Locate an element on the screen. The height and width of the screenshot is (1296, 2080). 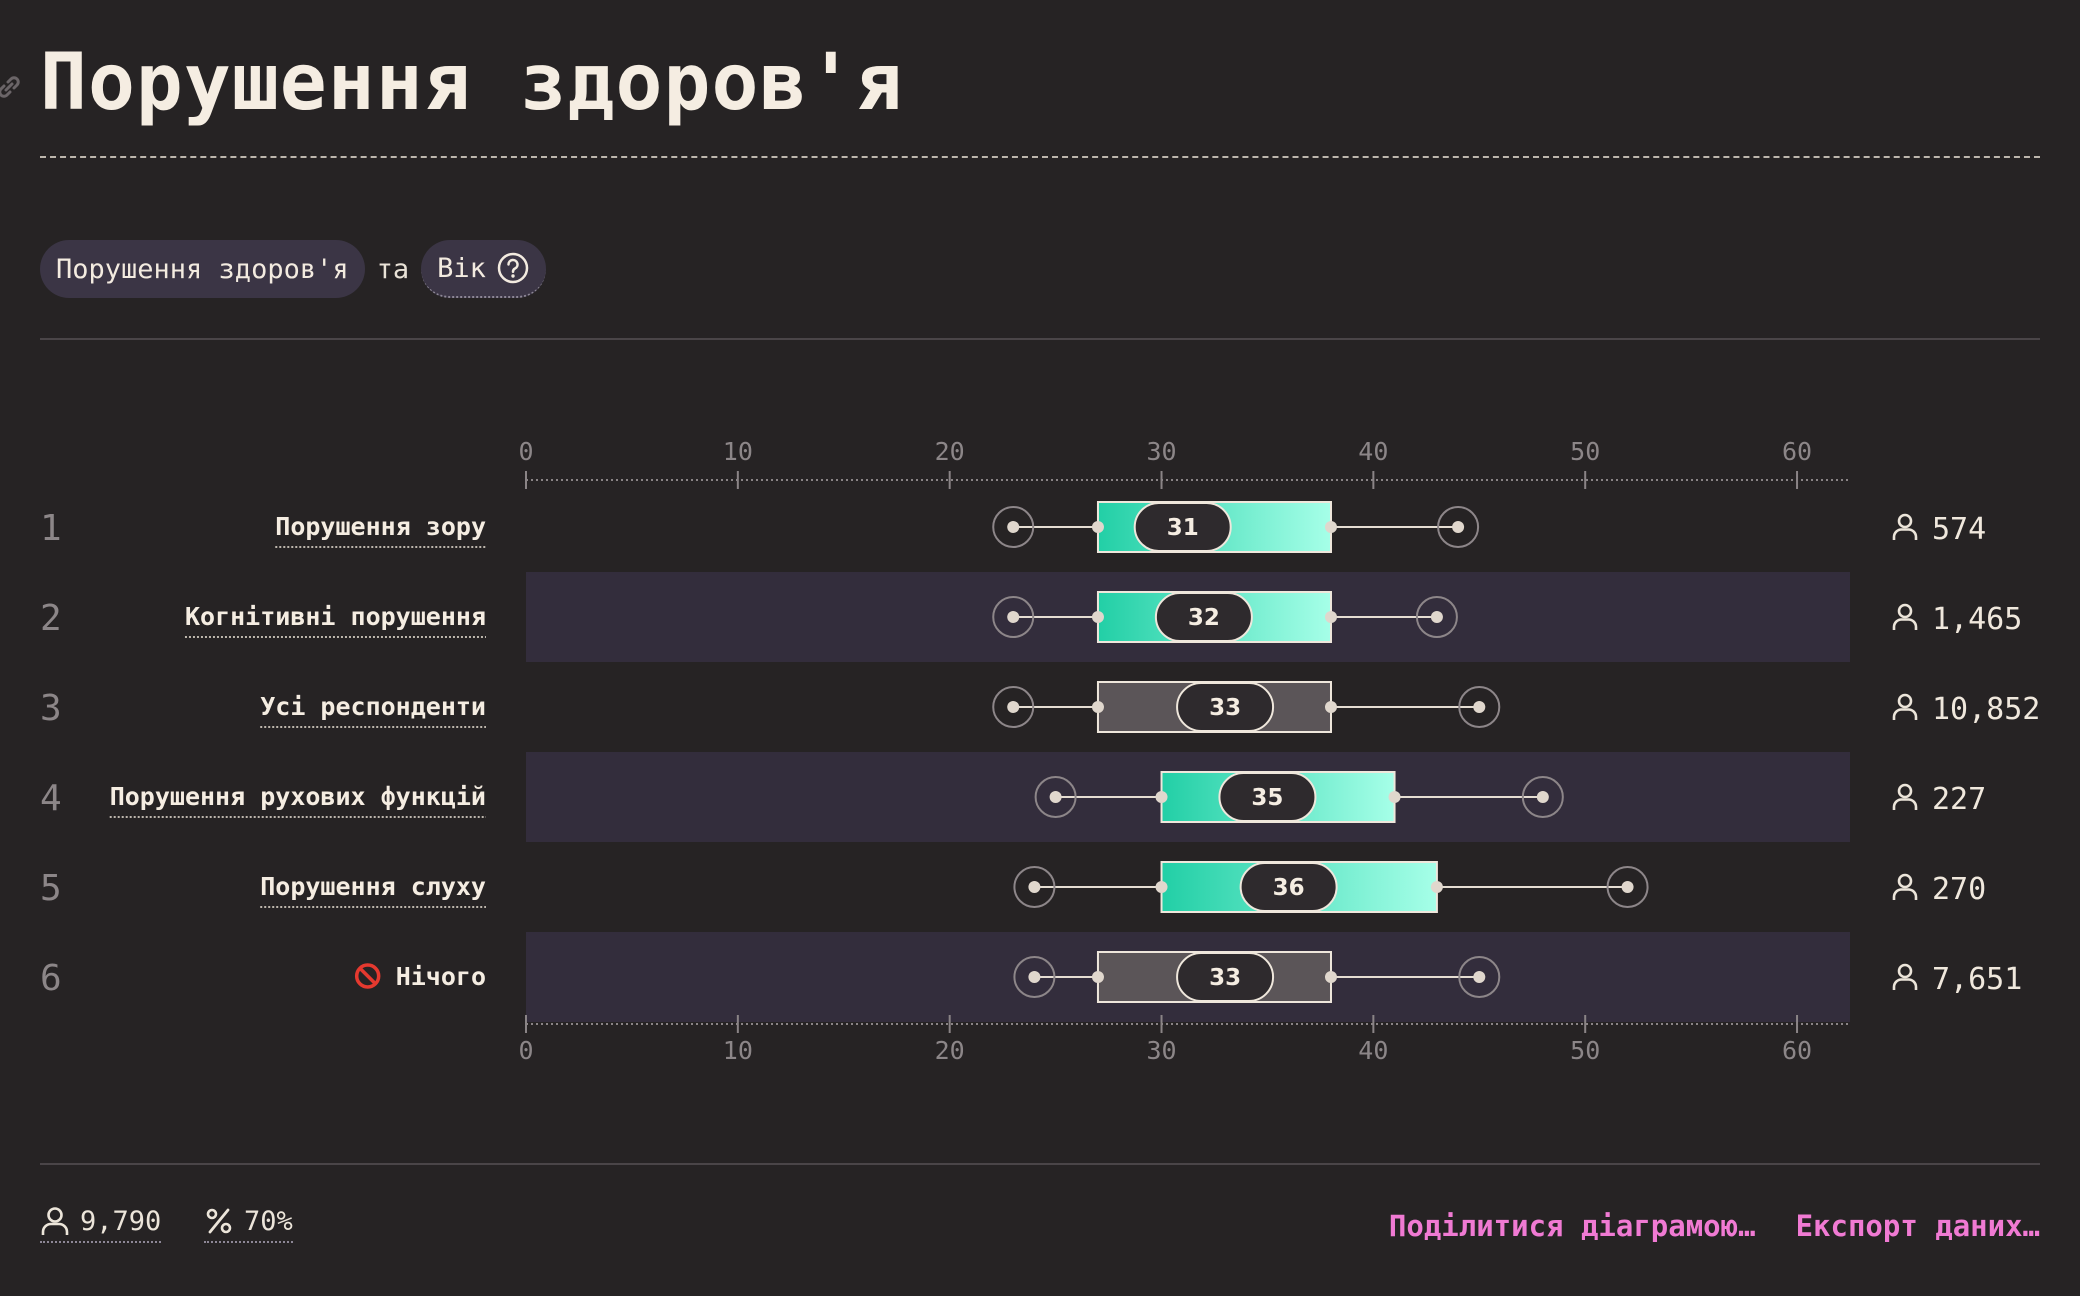
connector-label: та is located at coordinates (393, 269).